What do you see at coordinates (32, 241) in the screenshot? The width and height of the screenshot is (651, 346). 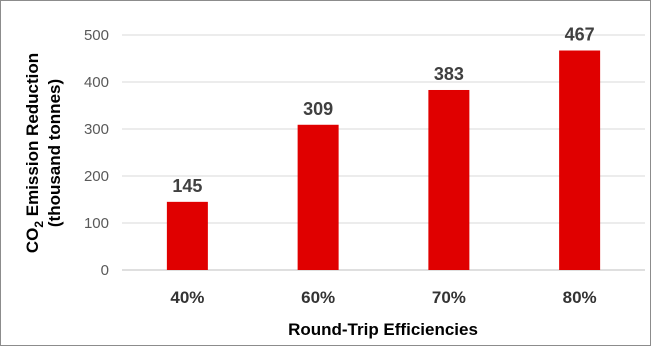 I see `y-axis-title-prefix: CO` at bounding box center [32, 241].